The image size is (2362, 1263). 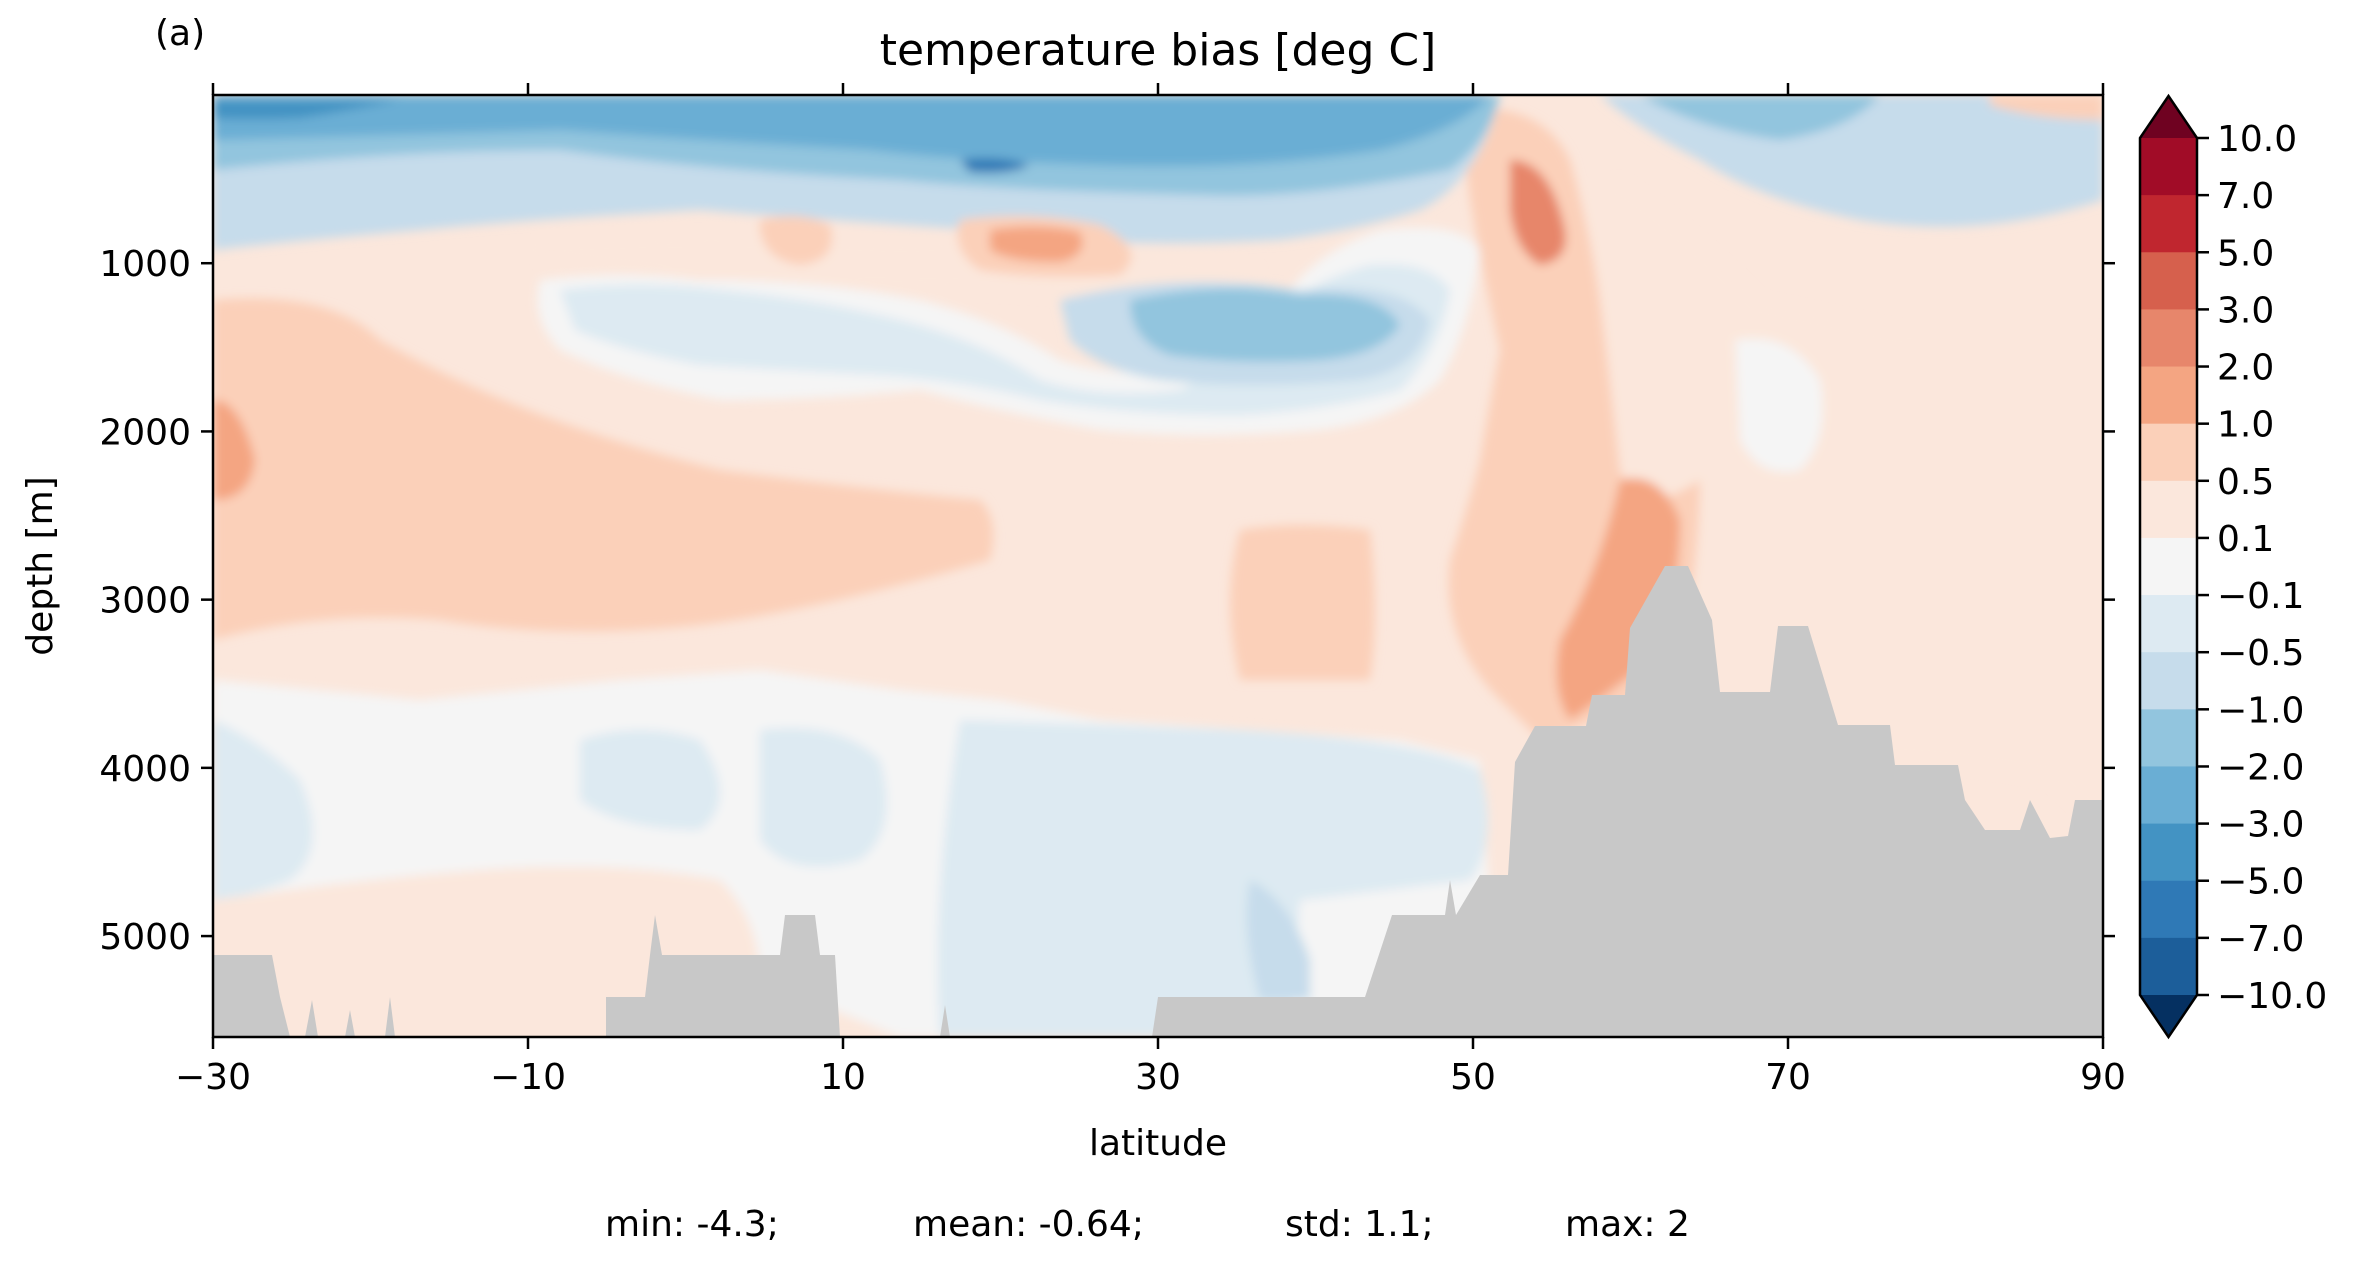 I want to click on stats-mean: mean: -0.64;, so click(x=1028, y=1224).